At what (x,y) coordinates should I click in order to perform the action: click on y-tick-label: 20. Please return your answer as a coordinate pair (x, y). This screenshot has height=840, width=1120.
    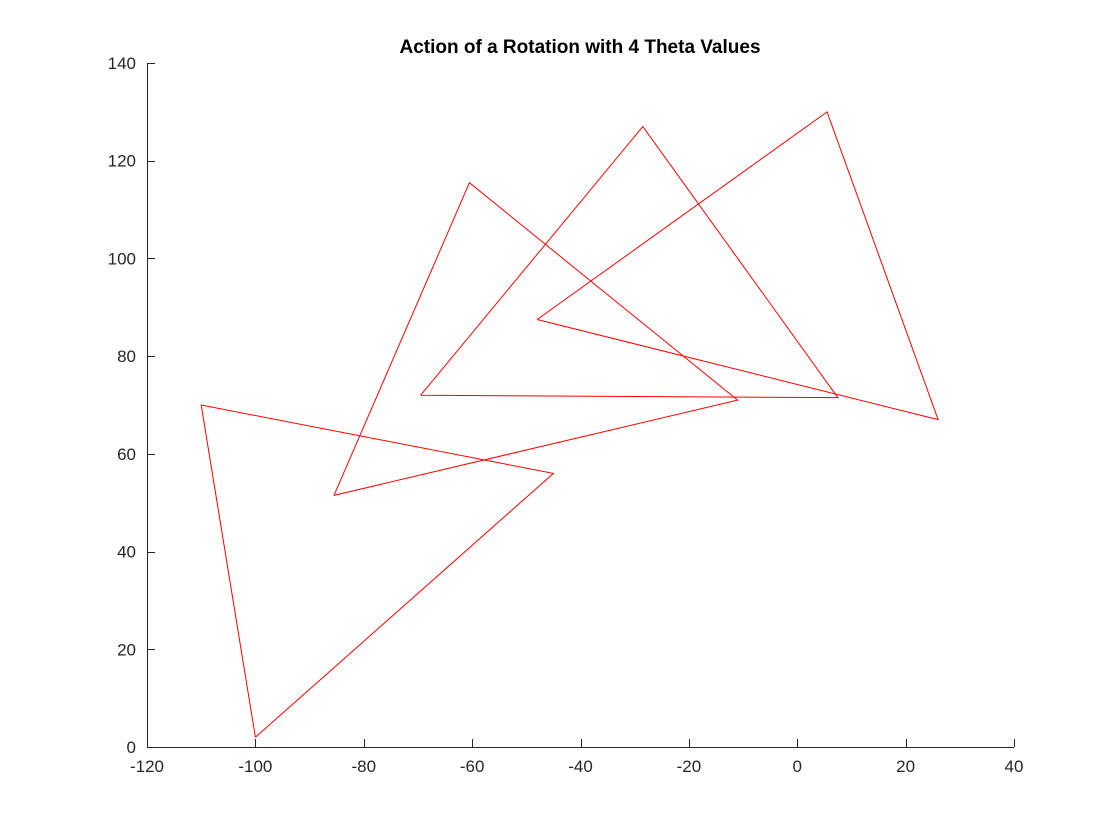
    Looking at the image, I should click on (126, 649).